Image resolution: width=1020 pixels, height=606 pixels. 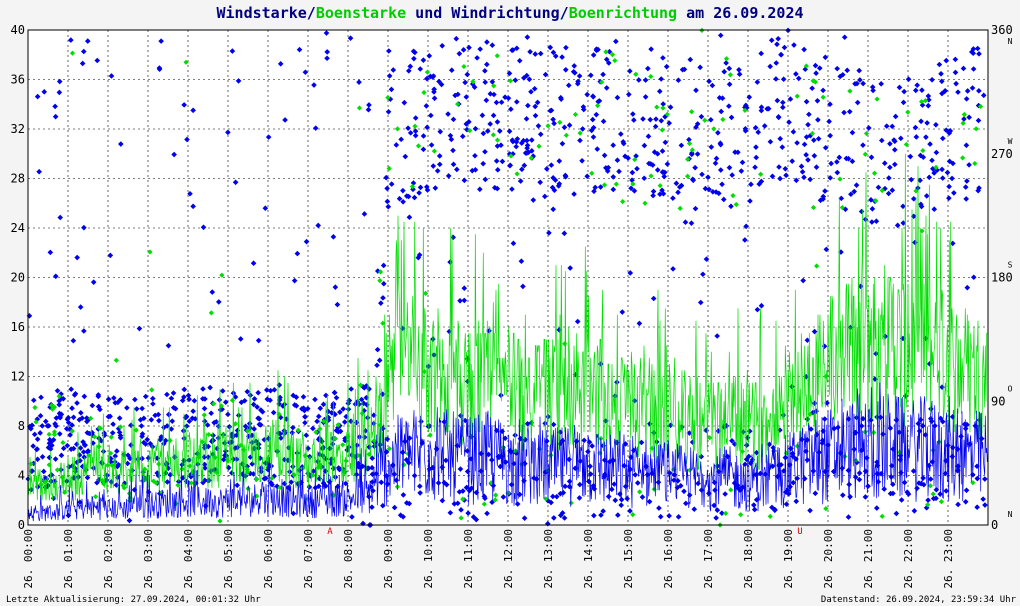 What do you see at coordinates (21, 476) in the screenshot?
I see `y-left-tick-1: 4` at bounding box center [21, 476].